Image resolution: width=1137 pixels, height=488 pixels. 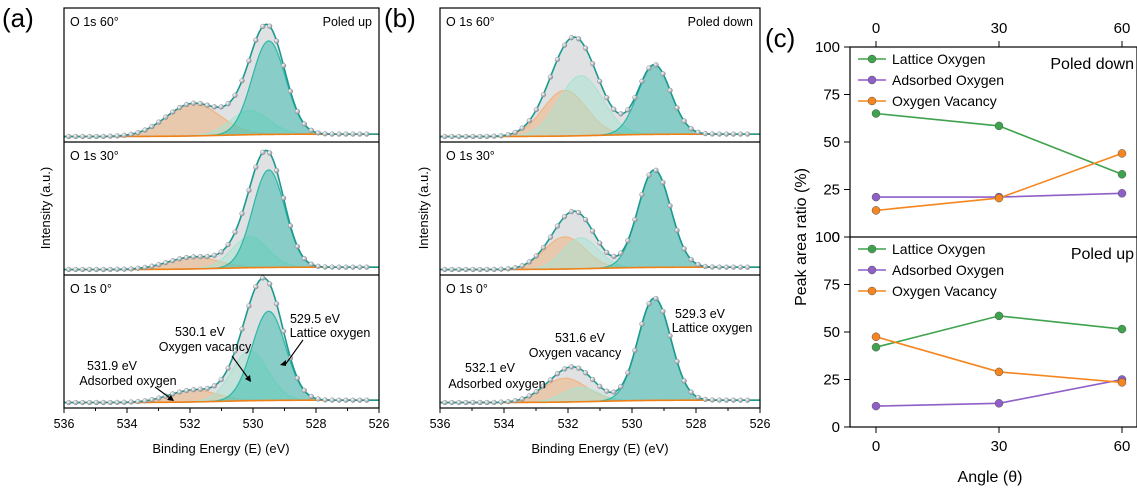 What do you see at coordinates (827, 47) in the screenshot?
I see `y-tick-label: 100` at bounding box center [827, 47].